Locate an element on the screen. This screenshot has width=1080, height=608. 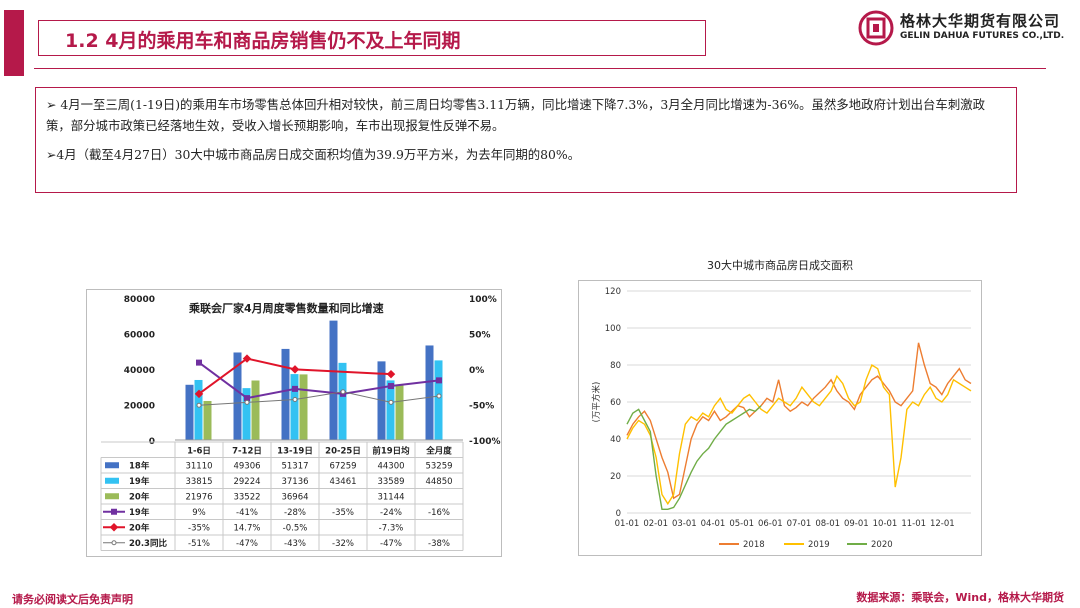
chart2-xtick: 11-01 is located at coordinates (913, 524).